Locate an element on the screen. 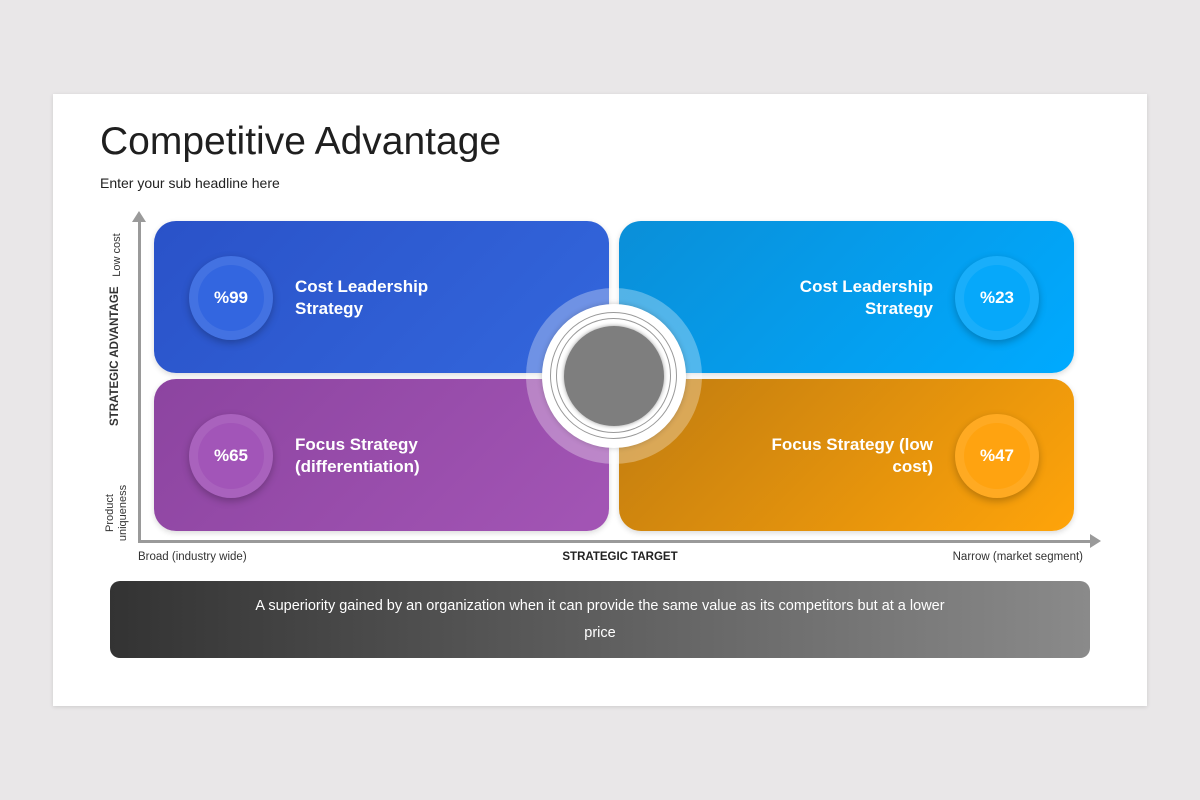 This screenshot has height=800, width=1200. quadrant-label: Focus Strategy (differentiation) is located at coordinates (357, 455).